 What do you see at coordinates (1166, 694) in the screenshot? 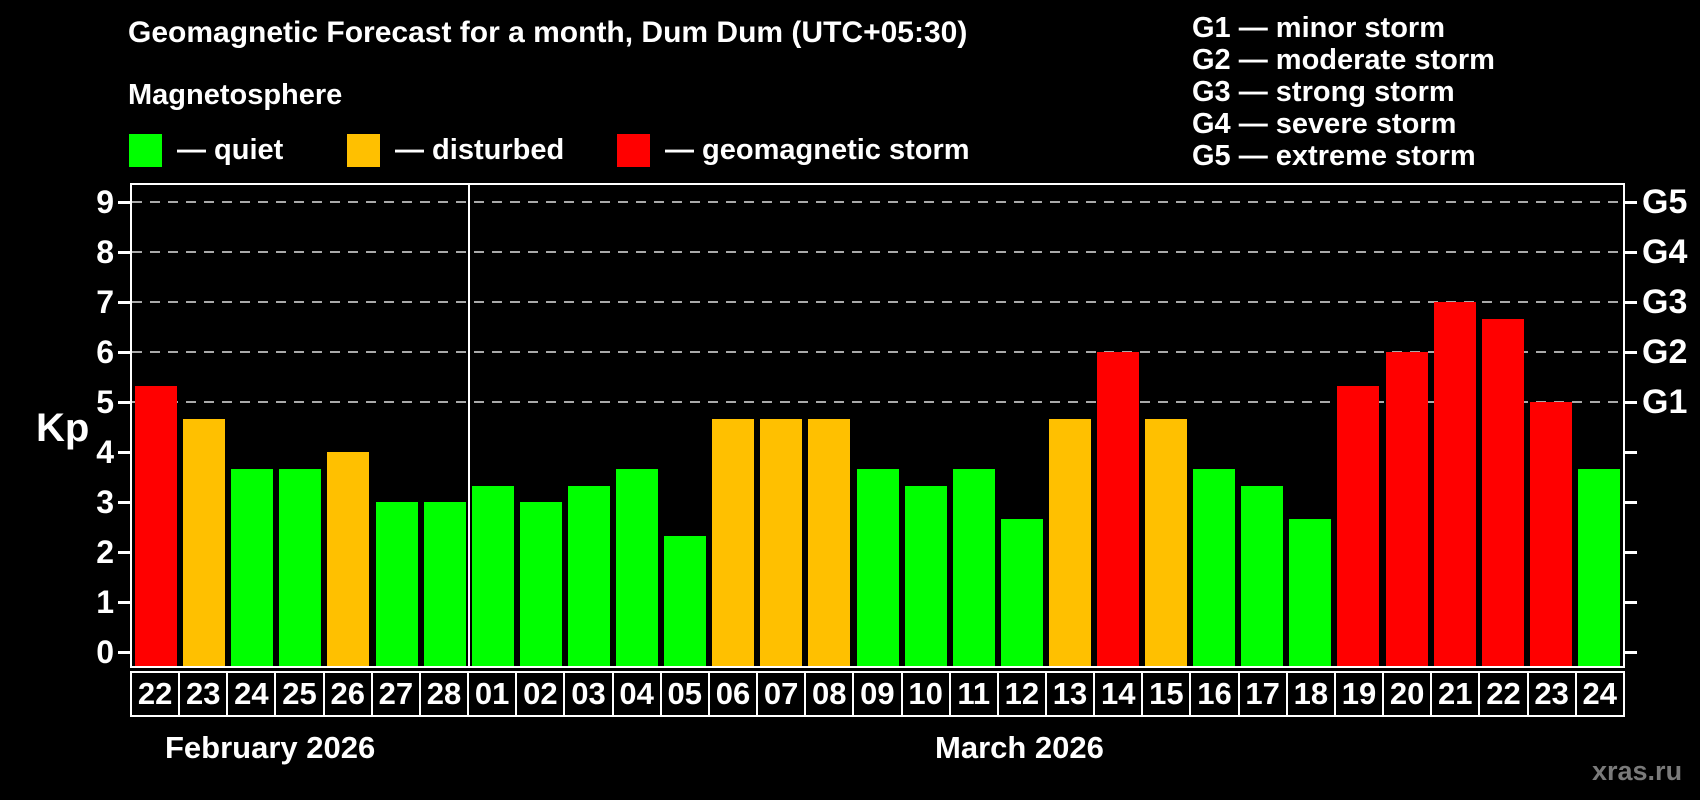
I see `day-label-cell: 15` at bounding box center [1166, 694].